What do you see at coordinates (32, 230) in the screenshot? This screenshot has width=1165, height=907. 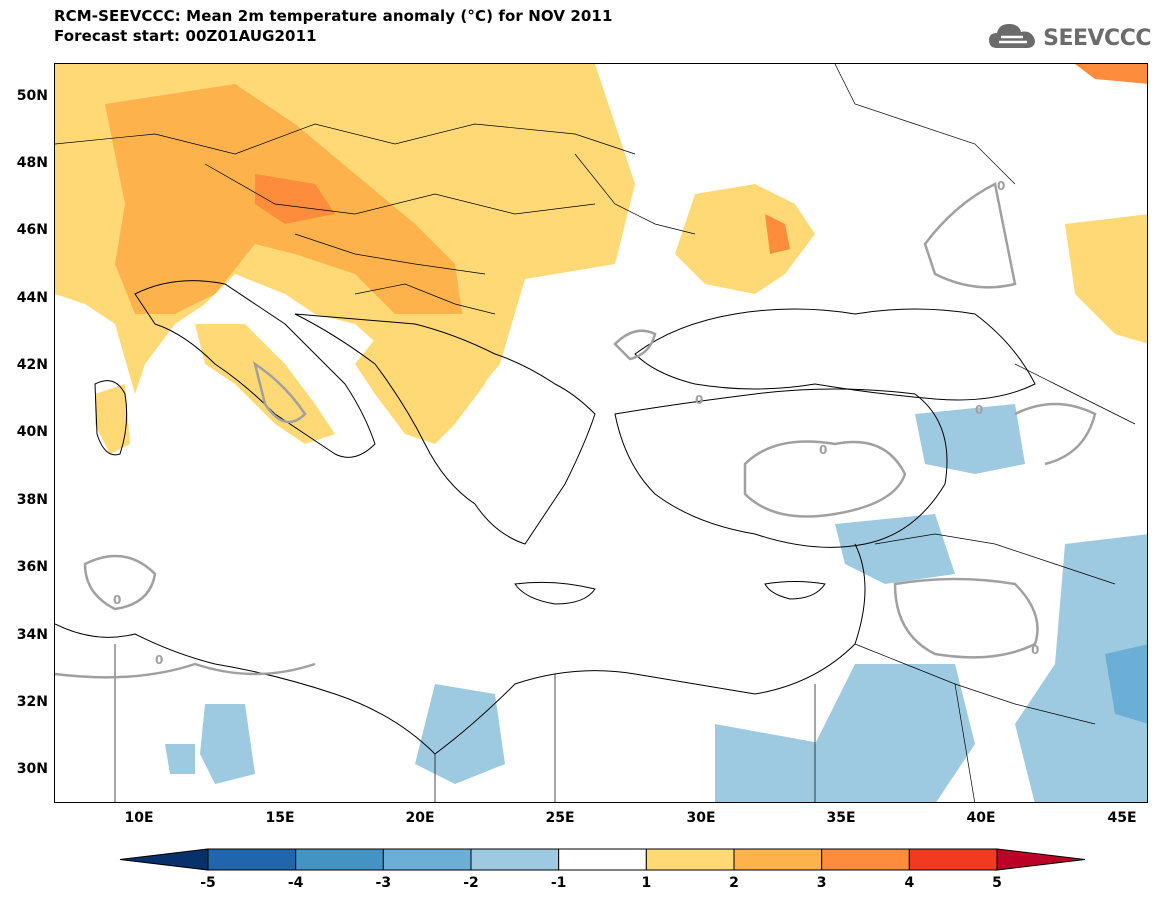 I see `y-tick-label: 46N` at bounding box center [32, 230].